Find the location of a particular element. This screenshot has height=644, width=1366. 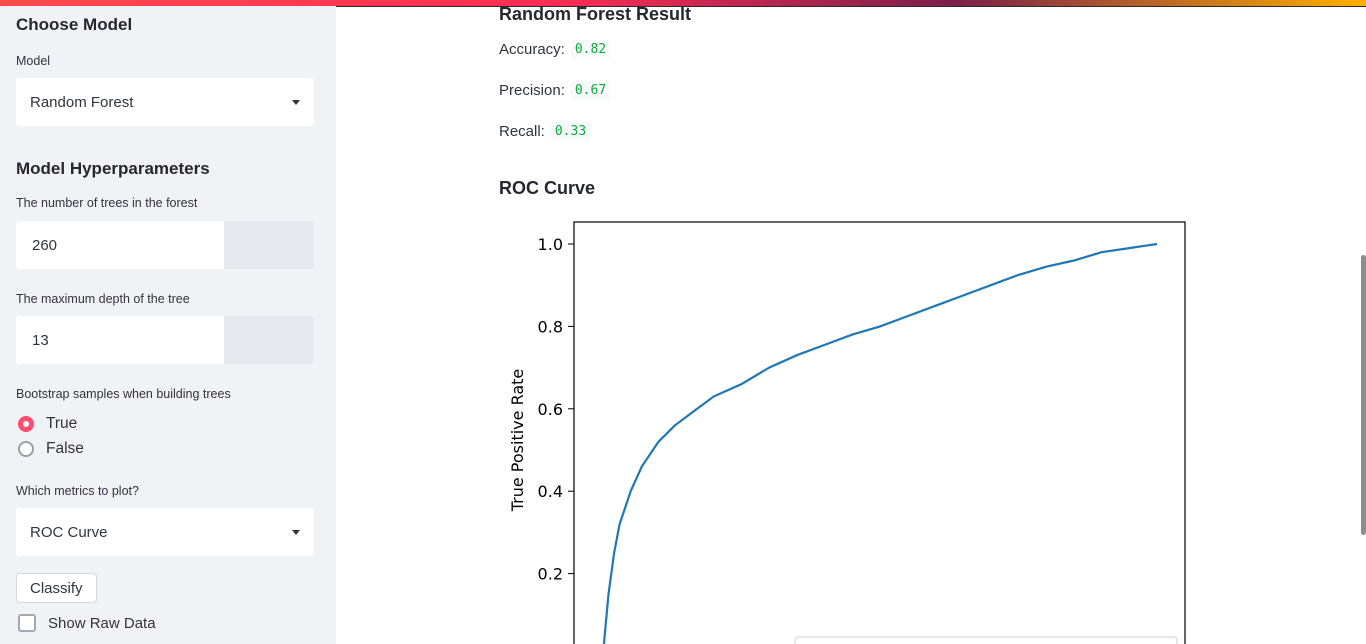

precision-value: 0.67 is located at coordinates (590, 90).